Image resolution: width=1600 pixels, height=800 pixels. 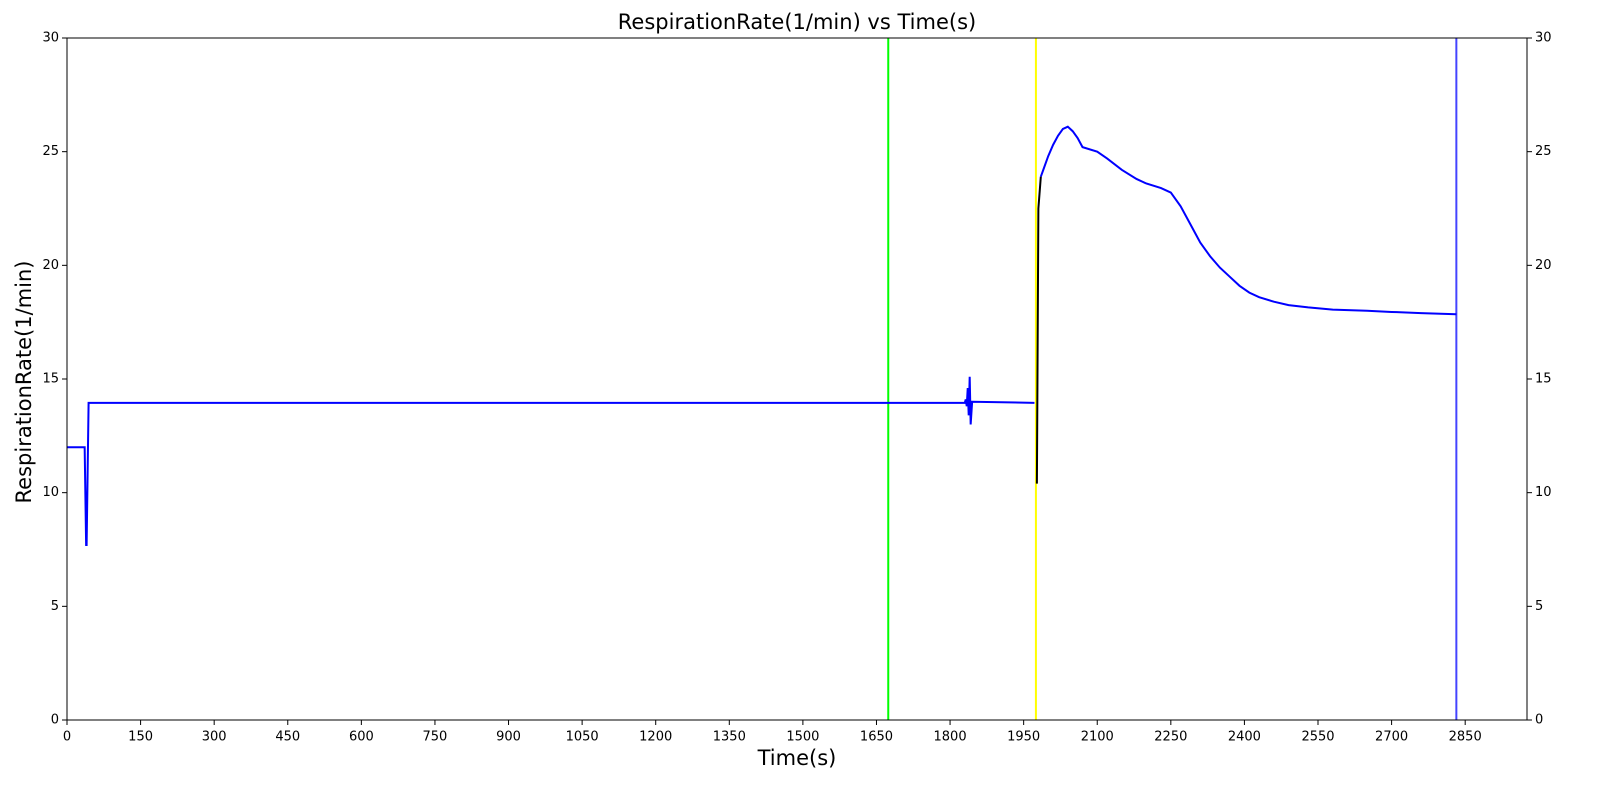 I want to click on x-tick-label: 1500, so click(x=802, y=737).